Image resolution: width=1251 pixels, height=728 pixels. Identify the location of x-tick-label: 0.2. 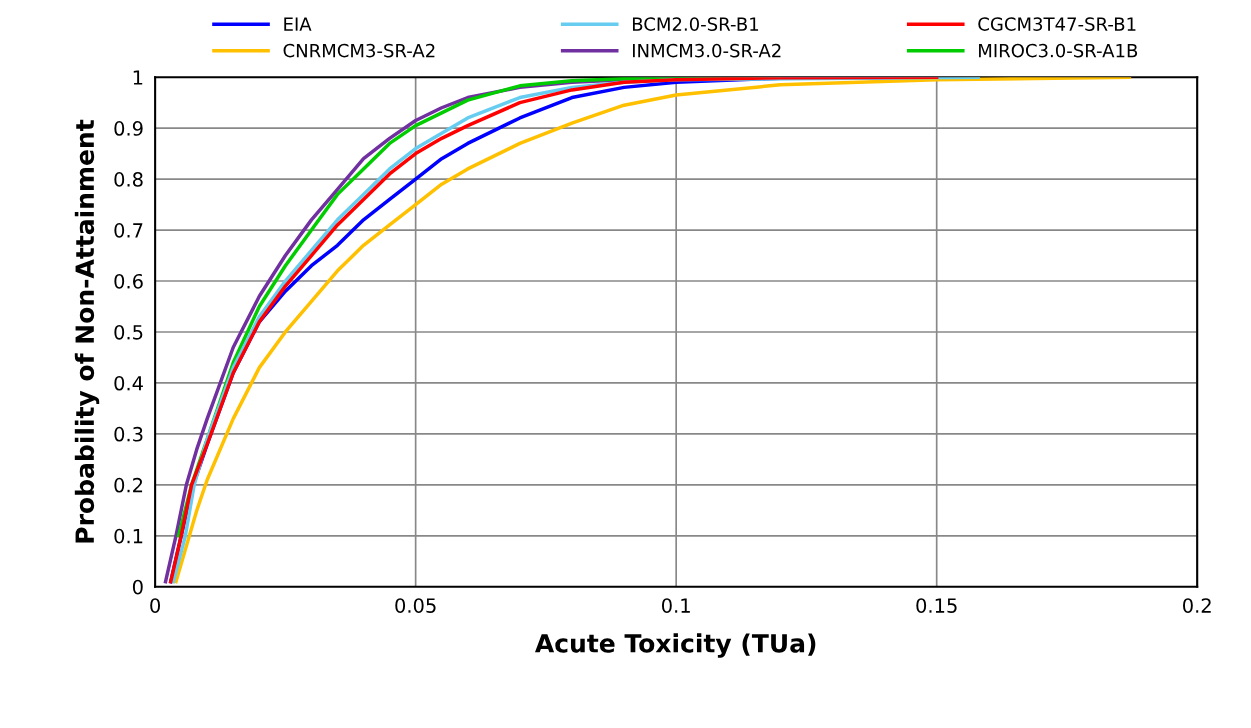
(1197, 605).